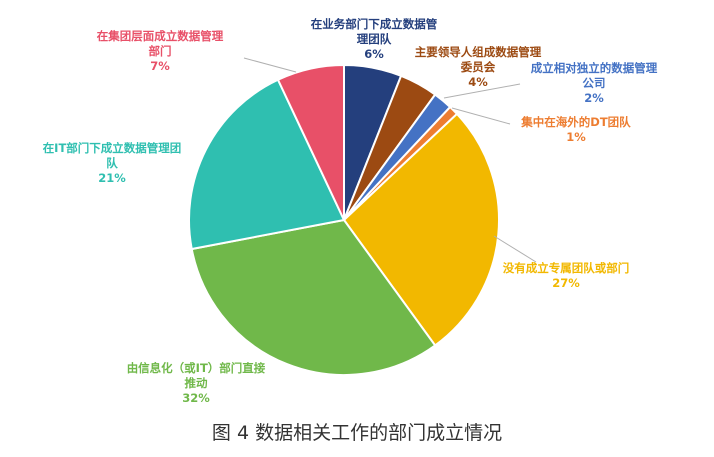  What do you see at coordinates (374, 54) in the screenshot?
I see `slice-1-value-label: 6%` at bounding box center [374, 54].